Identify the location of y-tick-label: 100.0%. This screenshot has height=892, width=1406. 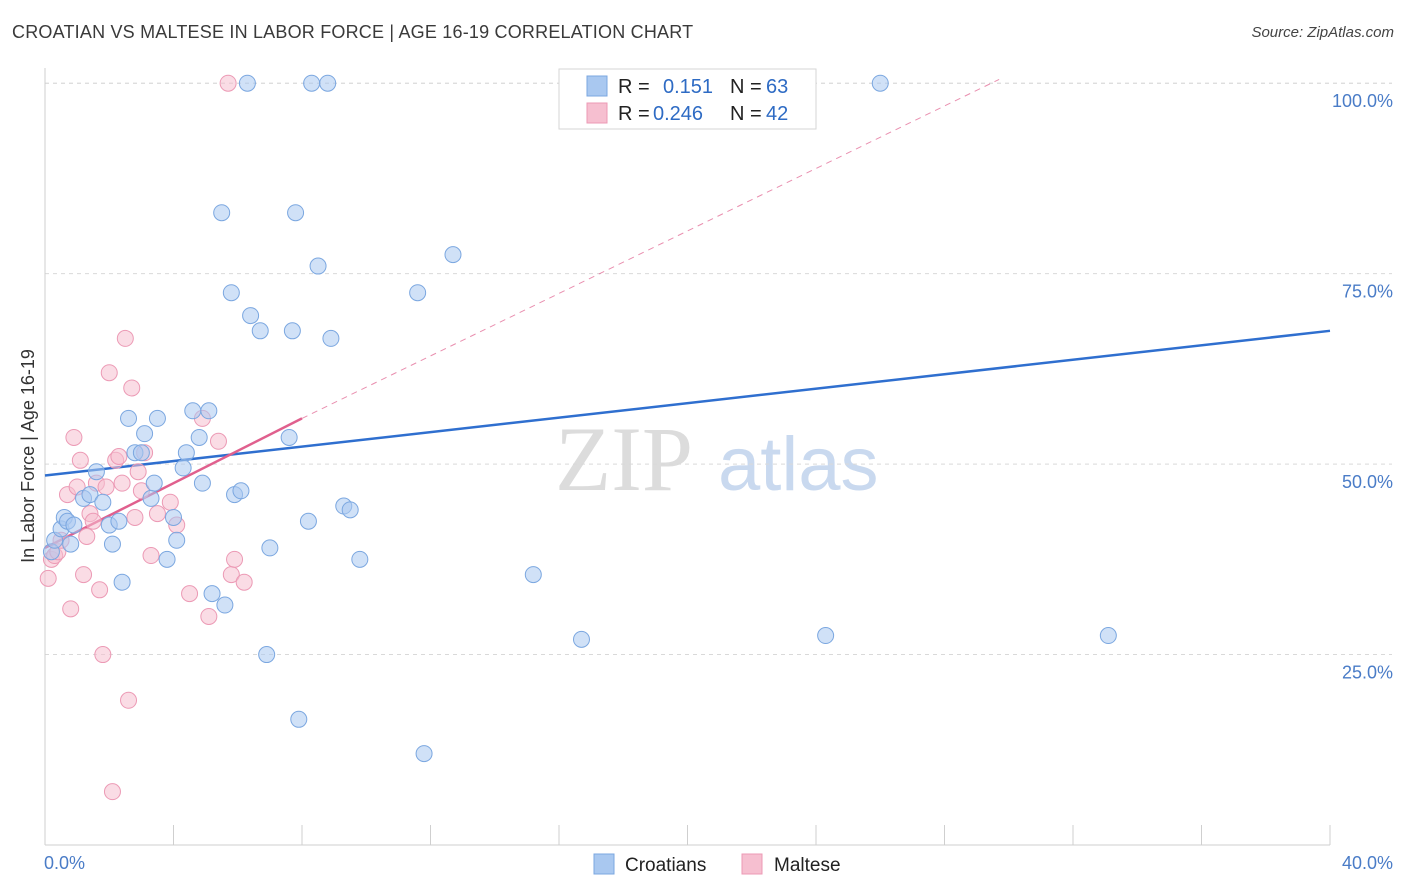
(1362, 101).